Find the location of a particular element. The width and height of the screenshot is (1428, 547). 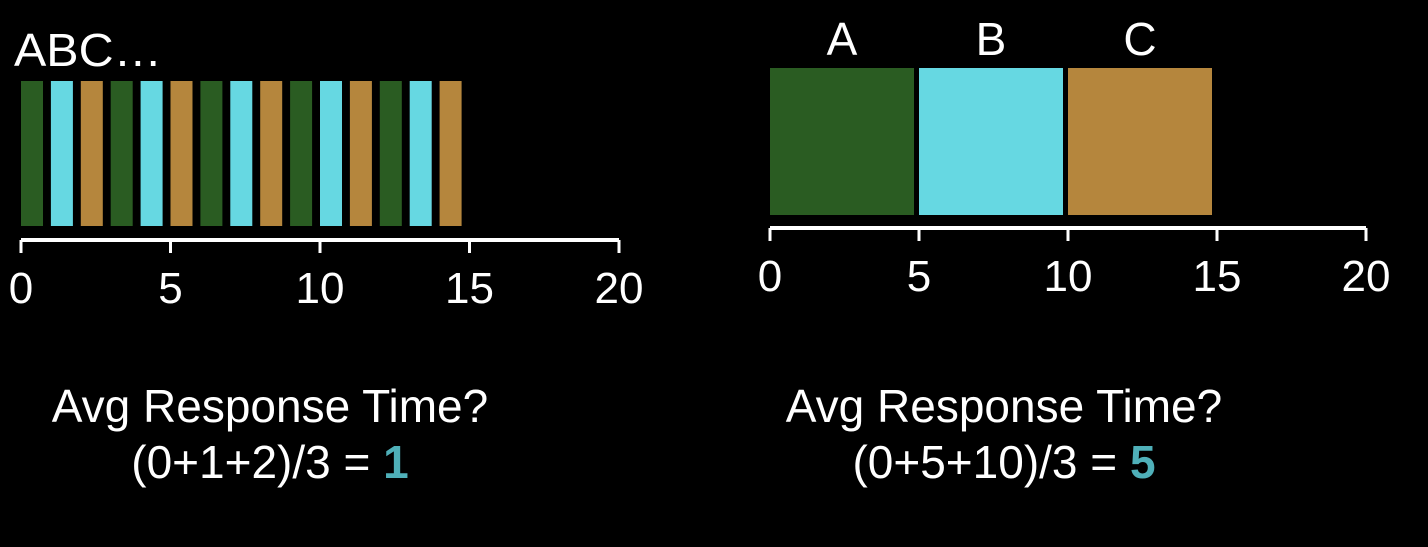

right-formula: (0+5+10)/3 = is located at coordinates (991, 462).